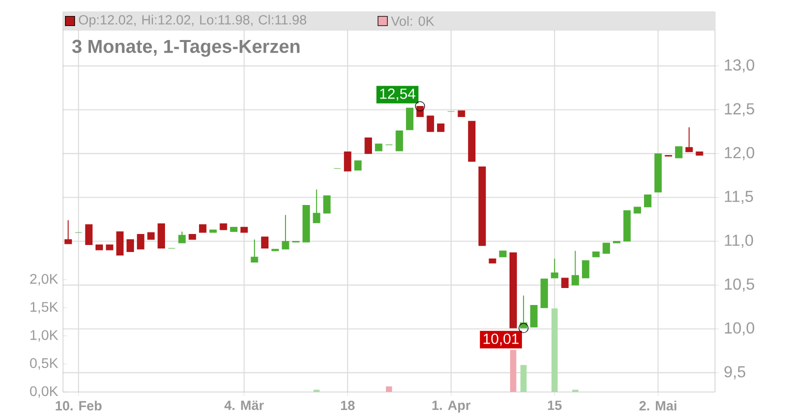 The width and height of the screenshot is (800, 420). What do you see at coordinates (79, 405) in the screenshot?
I see `x-tick-label: 10. Feb` at bounding box center [79, 405].